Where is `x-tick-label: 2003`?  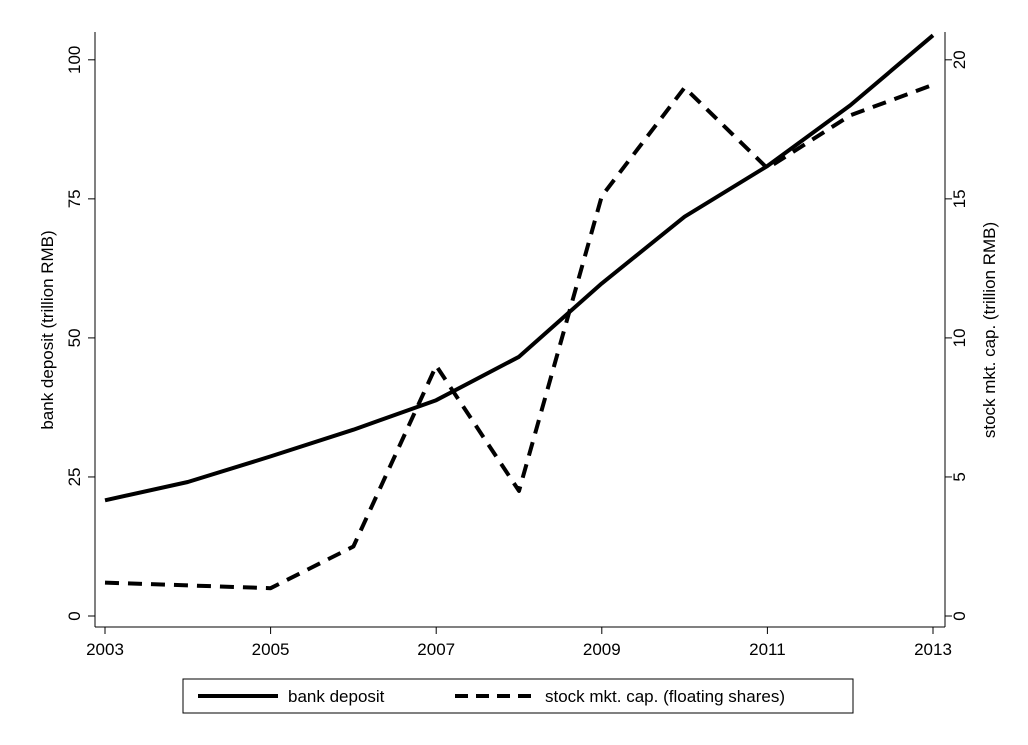 x-tick-label: 2003 is located at coordinates (105, 649).